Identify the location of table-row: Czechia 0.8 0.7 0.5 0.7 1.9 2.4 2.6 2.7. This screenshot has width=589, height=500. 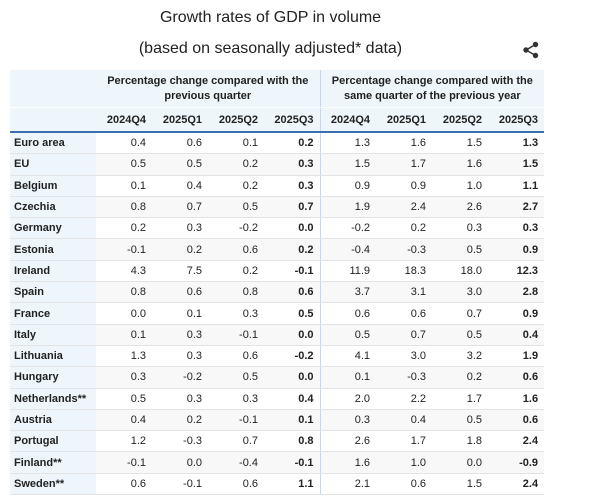
(277, 207).